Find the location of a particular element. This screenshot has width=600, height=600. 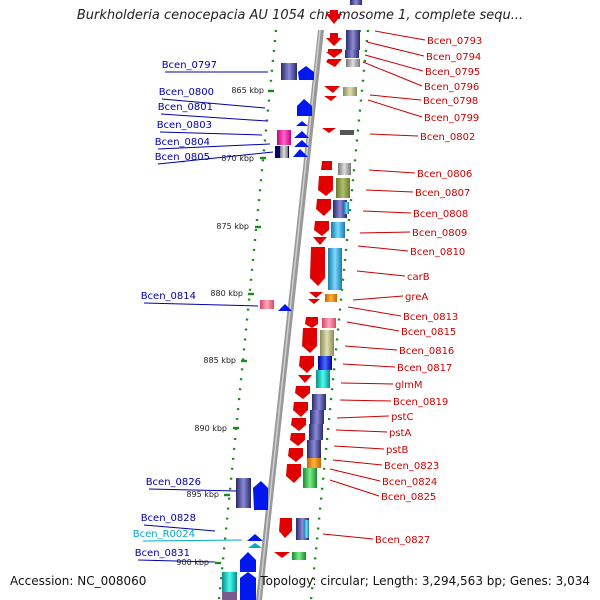

gene-label-left: Bcen_R0024 is located at coordinates (164, 534).